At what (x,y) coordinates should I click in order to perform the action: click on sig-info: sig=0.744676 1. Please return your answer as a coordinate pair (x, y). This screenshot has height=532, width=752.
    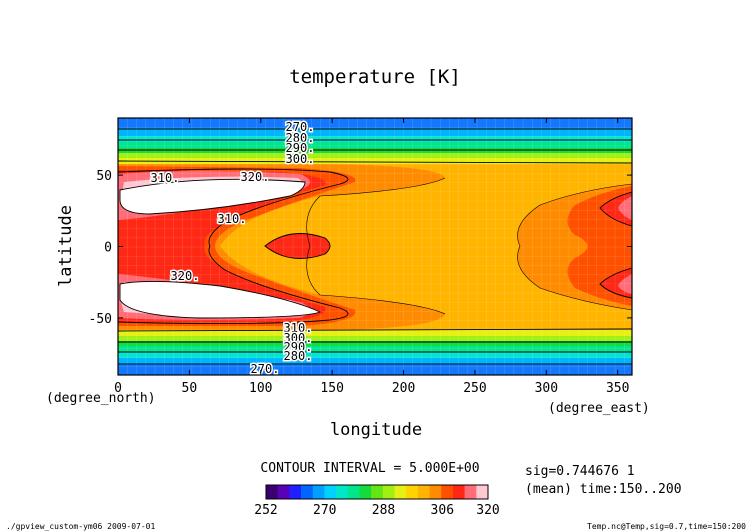
    Looking at the image, I should click on (580, 471).